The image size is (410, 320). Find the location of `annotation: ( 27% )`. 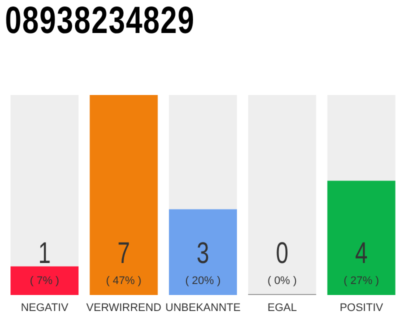

annotation: ( 27% ) is located at coordinates (362, 281).